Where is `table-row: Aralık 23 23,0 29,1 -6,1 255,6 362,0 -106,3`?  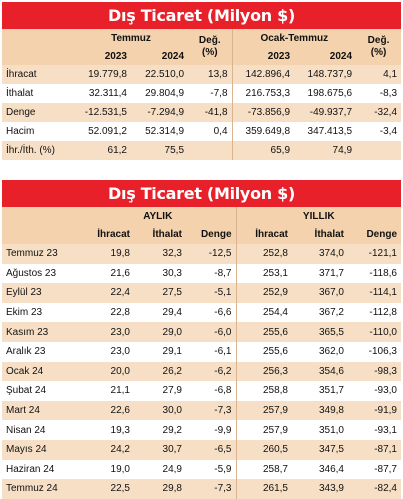 table-row: Aralık 23 23,0 29,1 -6,1 255,6 362,0 -106,3 is located at coordinates (201, 351).